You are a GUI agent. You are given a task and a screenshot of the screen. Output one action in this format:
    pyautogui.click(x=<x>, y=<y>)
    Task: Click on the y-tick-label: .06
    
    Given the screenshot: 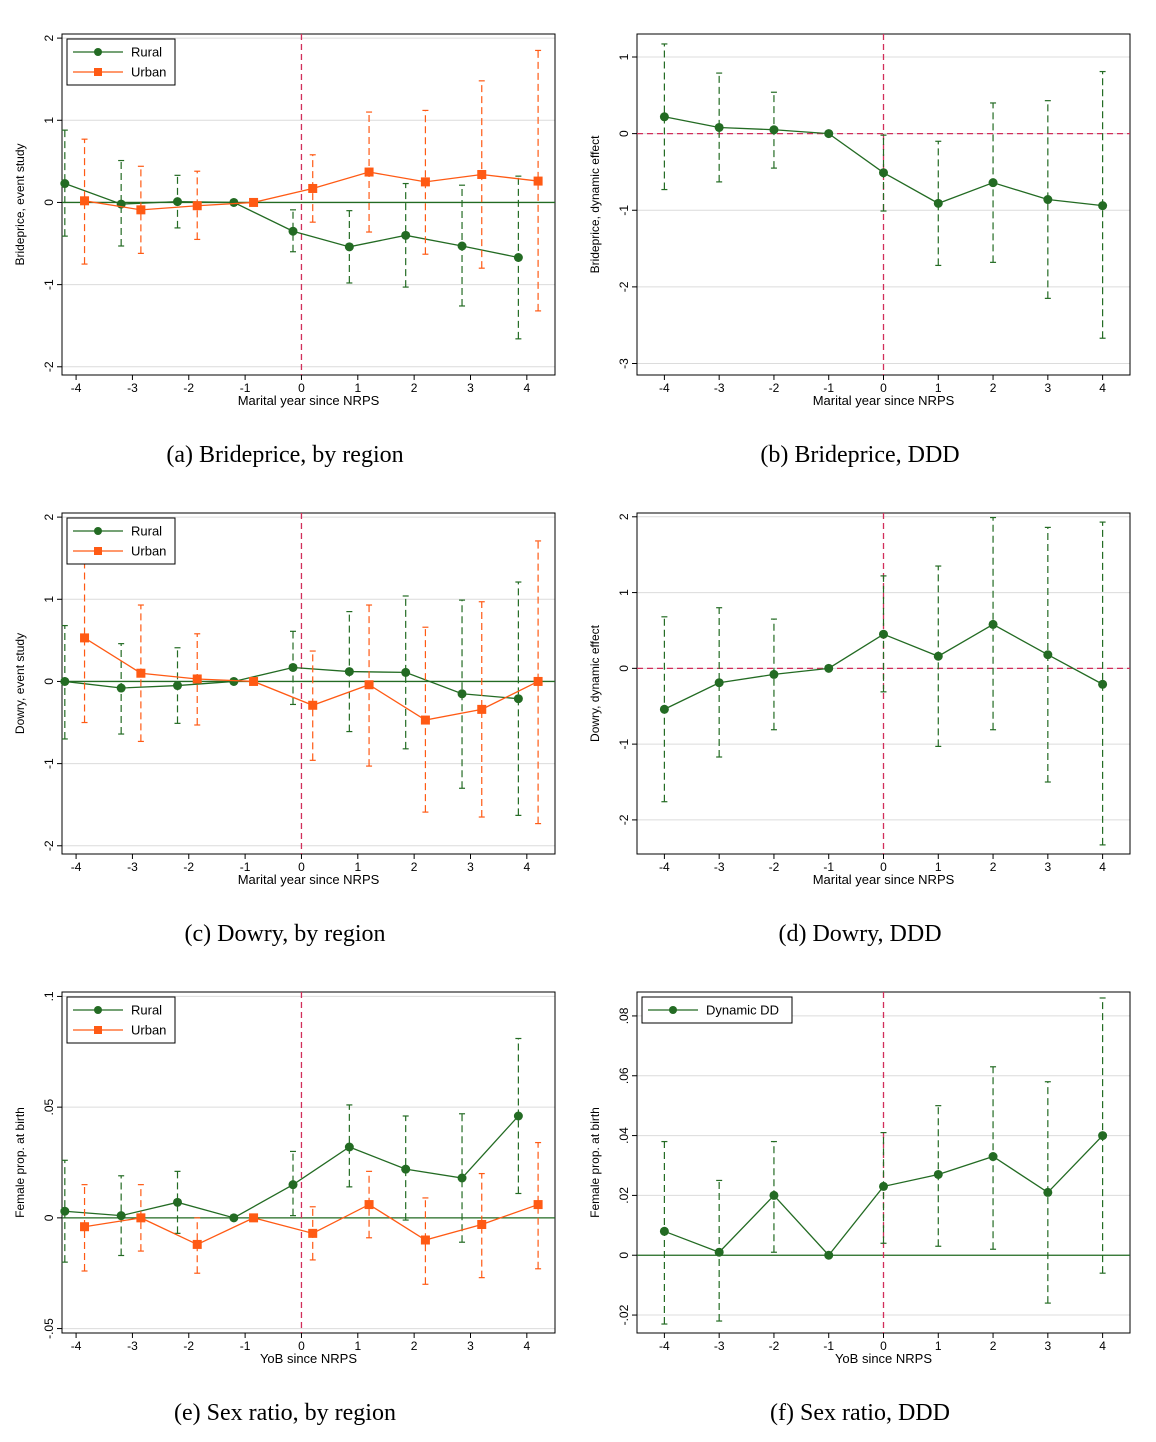 What is the action you would take?
    pyautogui.click(x=624, y=1075)
    